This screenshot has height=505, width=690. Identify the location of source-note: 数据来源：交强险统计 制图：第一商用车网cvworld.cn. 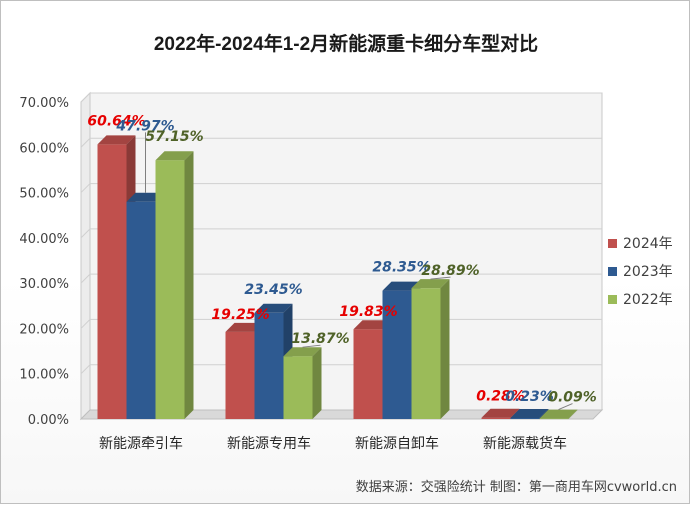
(516, 487).